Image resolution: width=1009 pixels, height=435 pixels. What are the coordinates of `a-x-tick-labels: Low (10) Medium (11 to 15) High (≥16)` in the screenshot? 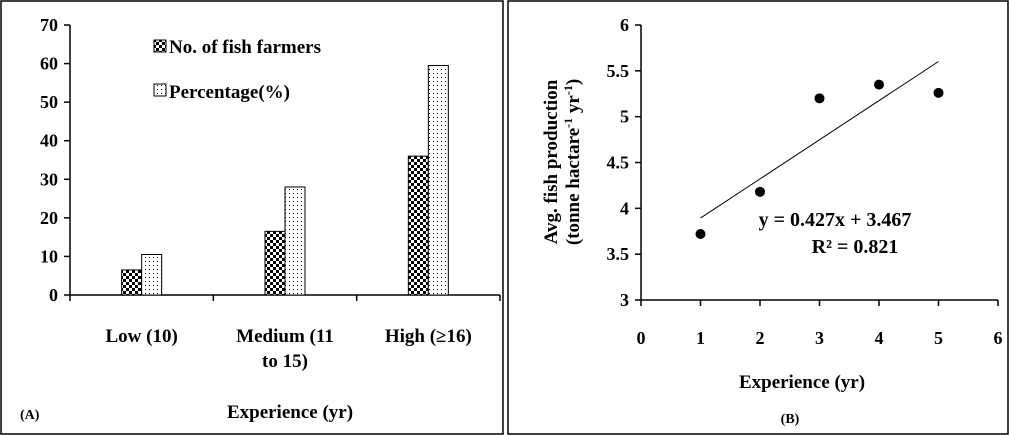 It's located at (285, 333).